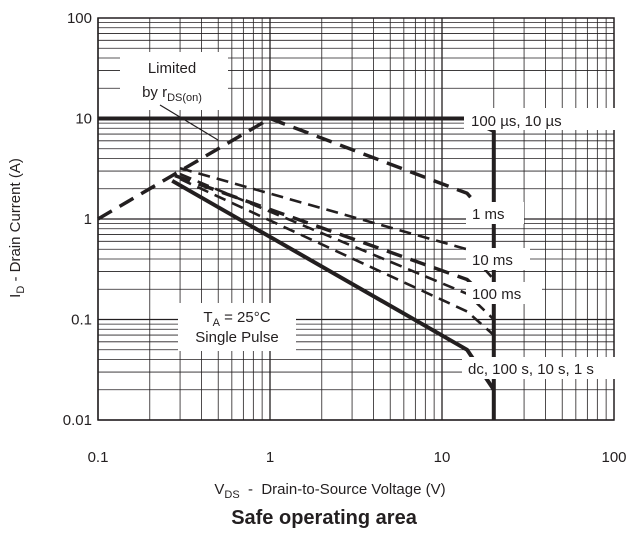 The image size is (641, 533). What do you see at coordinates (442, 457) in the screenshot?
I see `x-tick-label: 10` at bounding box center [442, 457].